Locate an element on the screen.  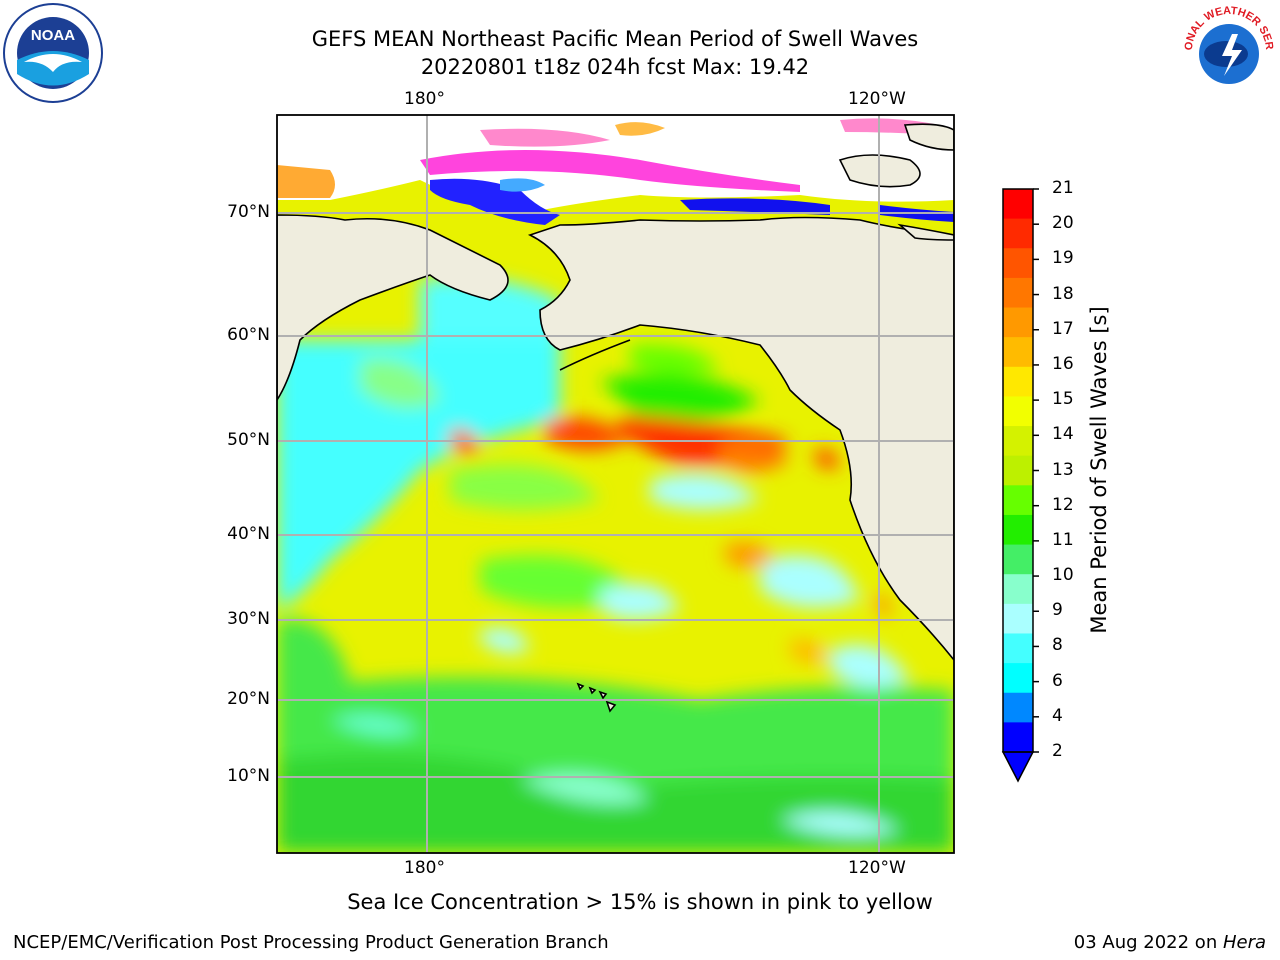
colorbar-tick-label: 8 is located at coordinates (1057, 645).